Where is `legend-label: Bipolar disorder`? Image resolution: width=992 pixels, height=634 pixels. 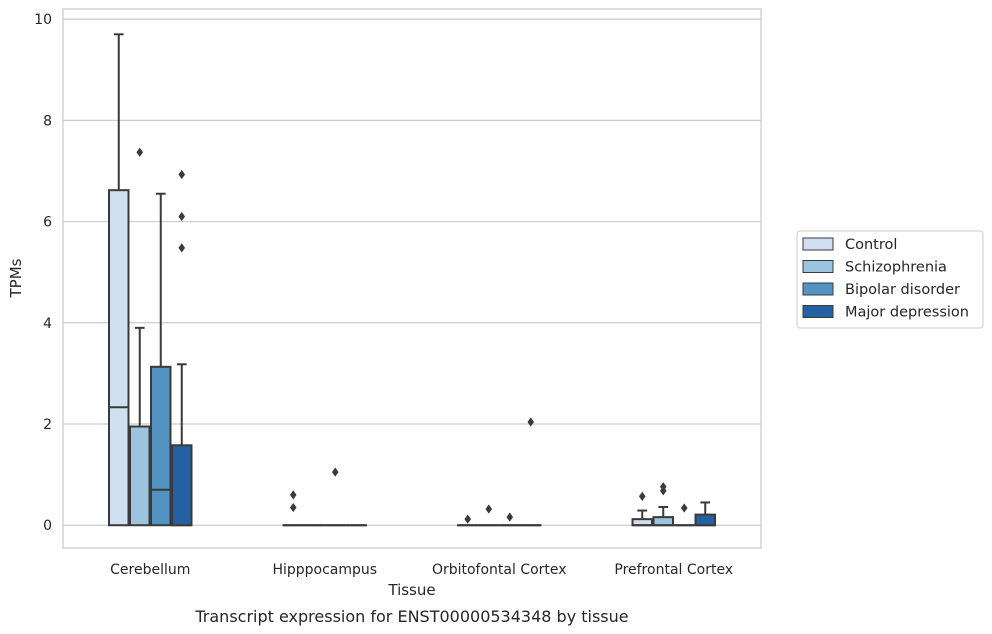 legend-label: Bipolar disorder is located at coordinates (902, 290).